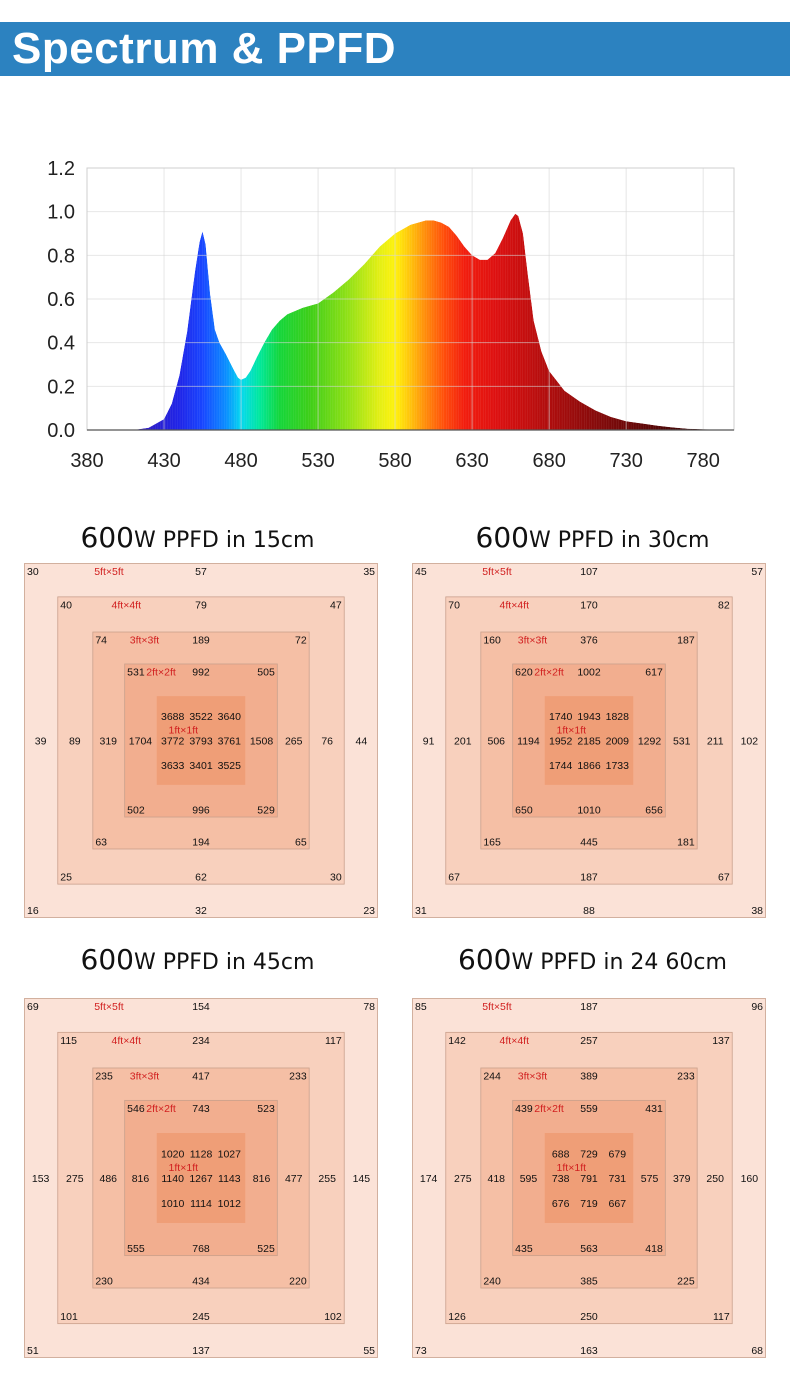 The height and width of the screenshot is (1376, 790). I want to click on edge-value: 187, so click(589, 878).